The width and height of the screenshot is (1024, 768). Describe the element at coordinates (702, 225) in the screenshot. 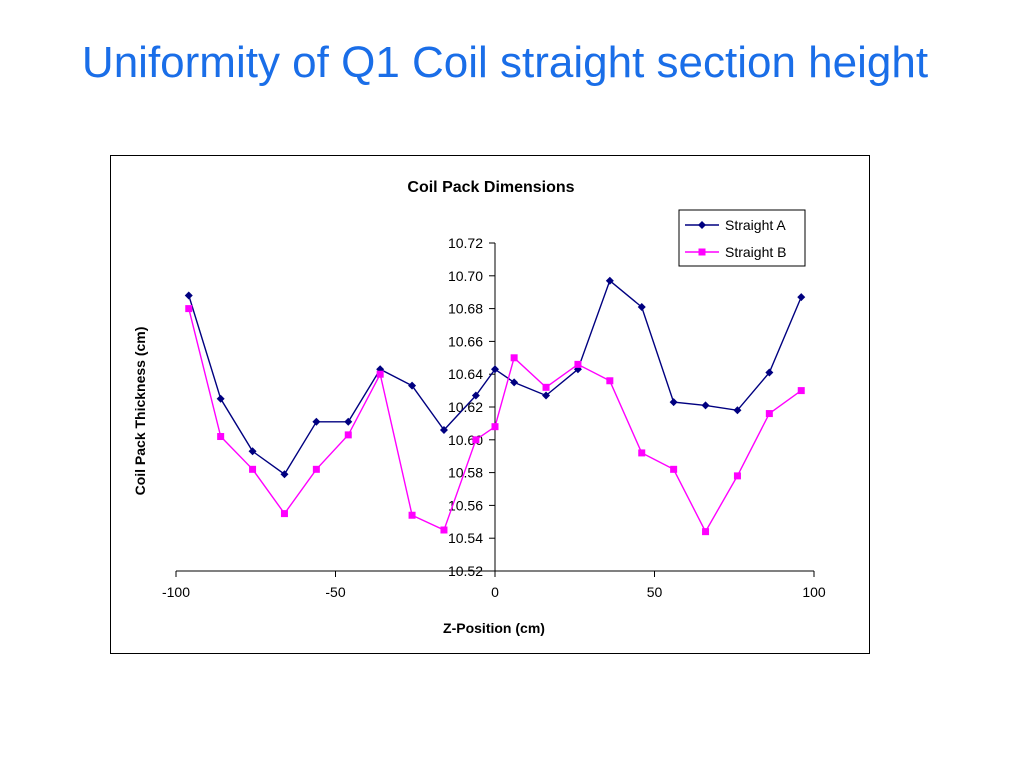

I see `legend-marker-straight-a` at that location.